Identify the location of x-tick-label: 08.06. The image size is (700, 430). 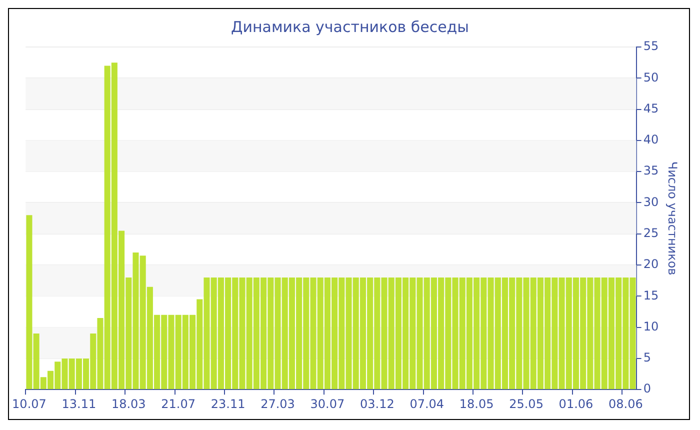
(625, 403).